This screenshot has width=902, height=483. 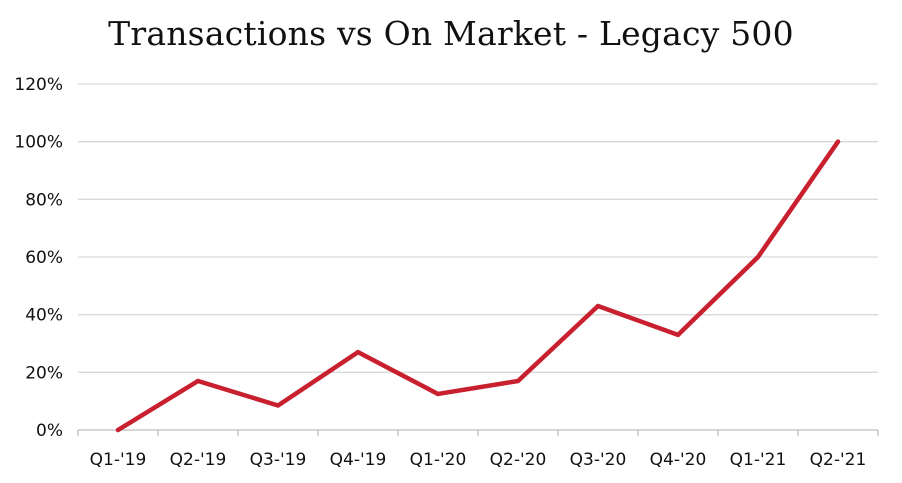 What do you see at coordinates (478, 432) in the screenshot?
I see `x-axis` at bounding box center [478, 432].